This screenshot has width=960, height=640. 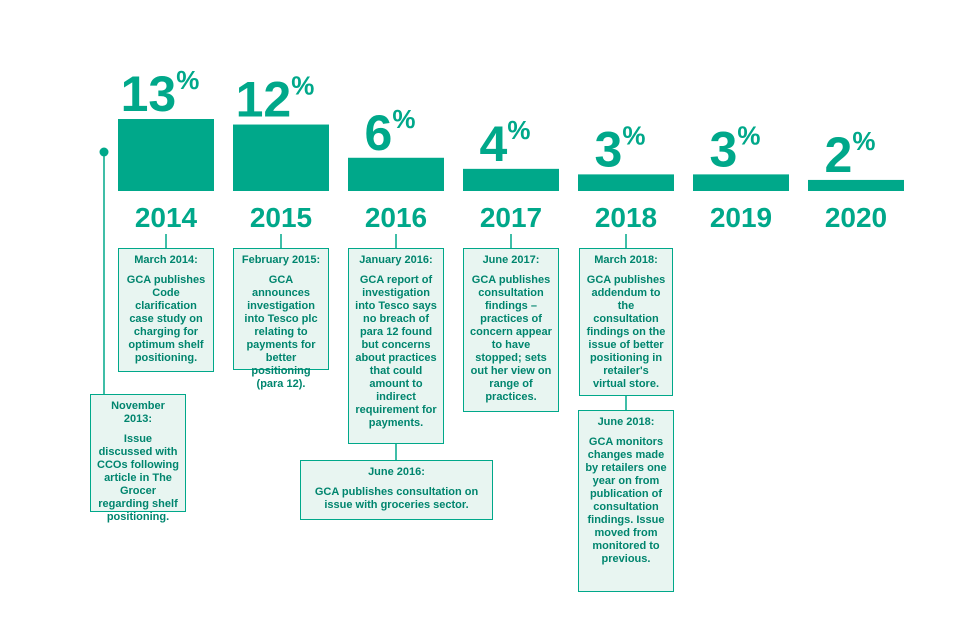 I want to click on value-label-2019: 3%, so click(x=735, y=148).